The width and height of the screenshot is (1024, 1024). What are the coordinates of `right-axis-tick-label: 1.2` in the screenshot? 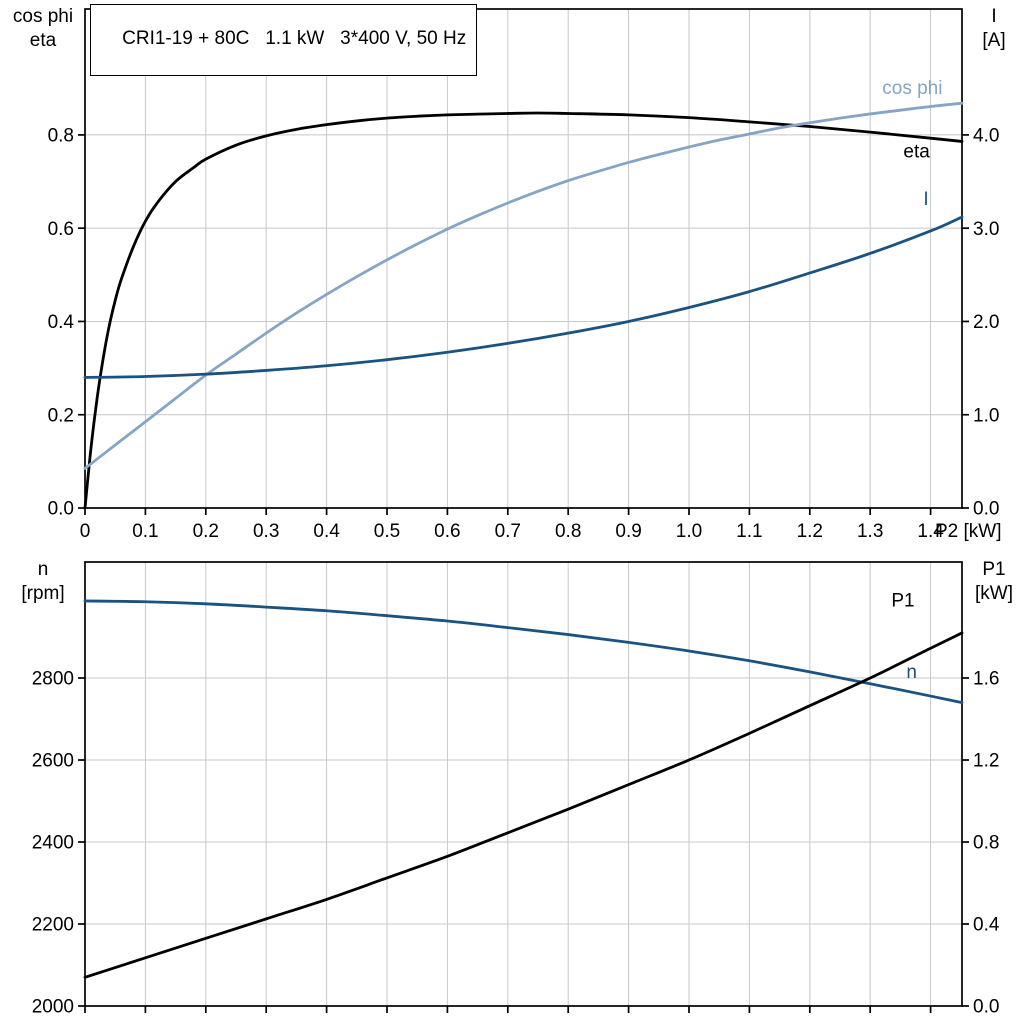 It's located at (986, 761).